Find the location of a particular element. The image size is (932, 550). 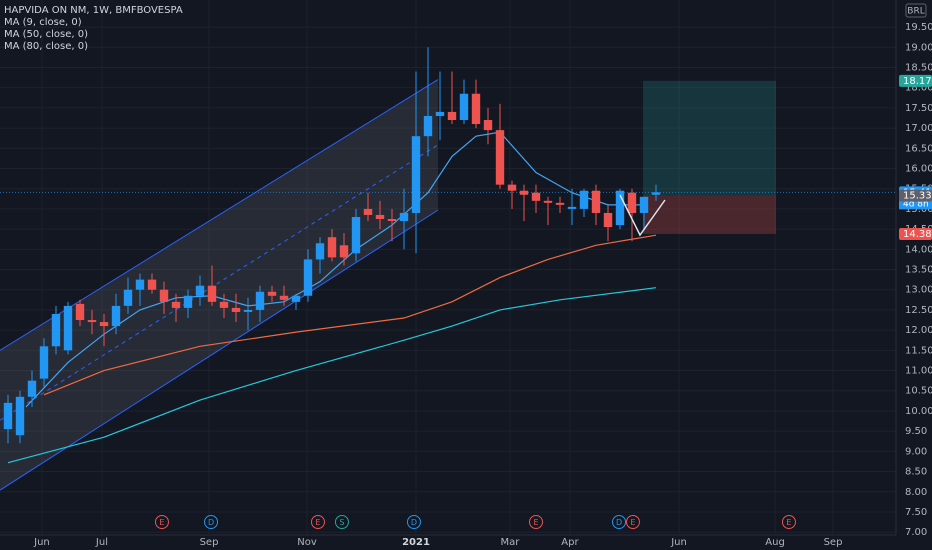

chart-title: HAPVIDA ON NM, 1W, BMFBOVESPA is located at coordinates (93, 10).